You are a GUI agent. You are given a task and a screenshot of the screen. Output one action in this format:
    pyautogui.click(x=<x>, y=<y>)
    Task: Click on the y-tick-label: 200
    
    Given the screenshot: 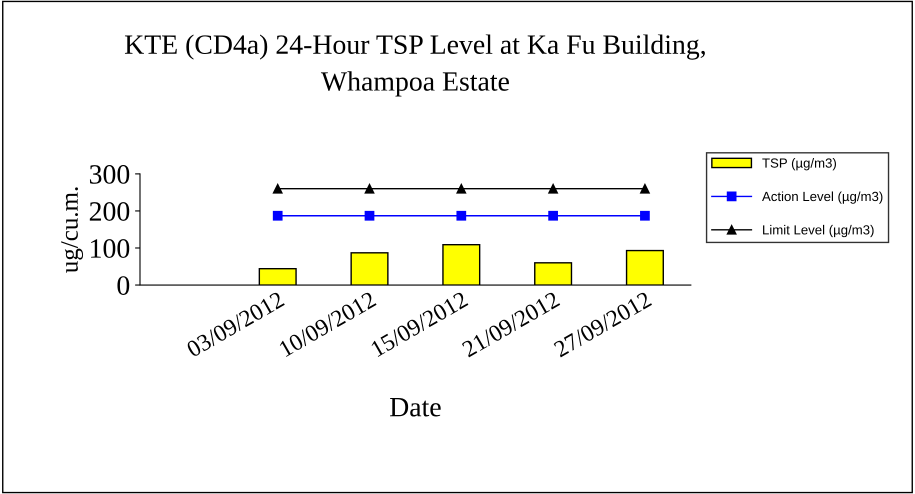 What is the action you would take?
    pyautogui.click(x=110, y=211)
    